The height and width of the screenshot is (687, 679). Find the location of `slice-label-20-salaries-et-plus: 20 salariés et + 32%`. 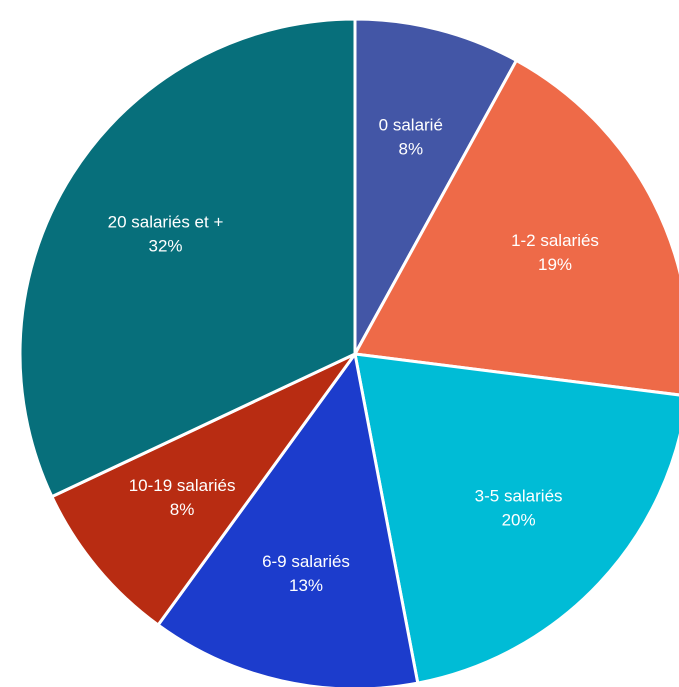

slice-label-20-salaries-et-plus: 20 salariés et + 32% is located at coordinates (166, 234).